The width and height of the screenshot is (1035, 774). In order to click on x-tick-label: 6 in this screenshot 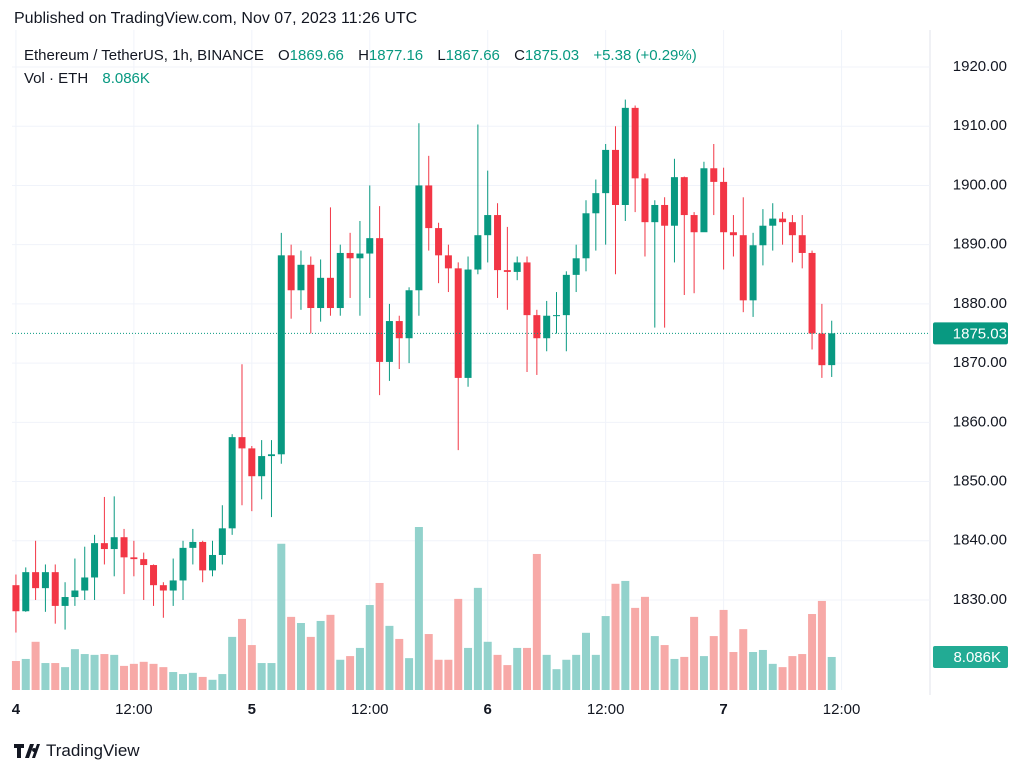, I will do `click(488, 709)`.